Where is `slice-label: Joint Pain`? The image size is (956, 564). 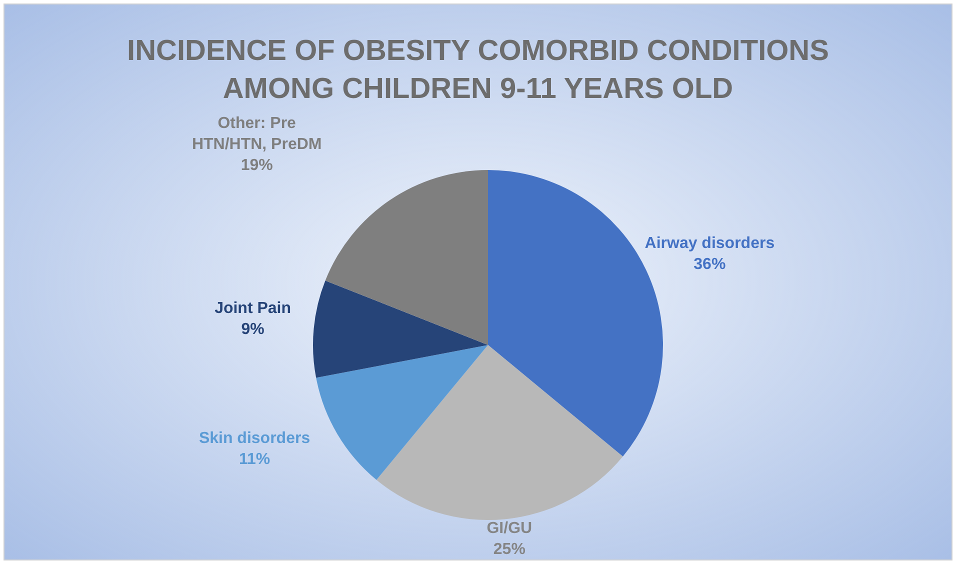
slice-label: Joint Pain is located at coordinates (253, 308).